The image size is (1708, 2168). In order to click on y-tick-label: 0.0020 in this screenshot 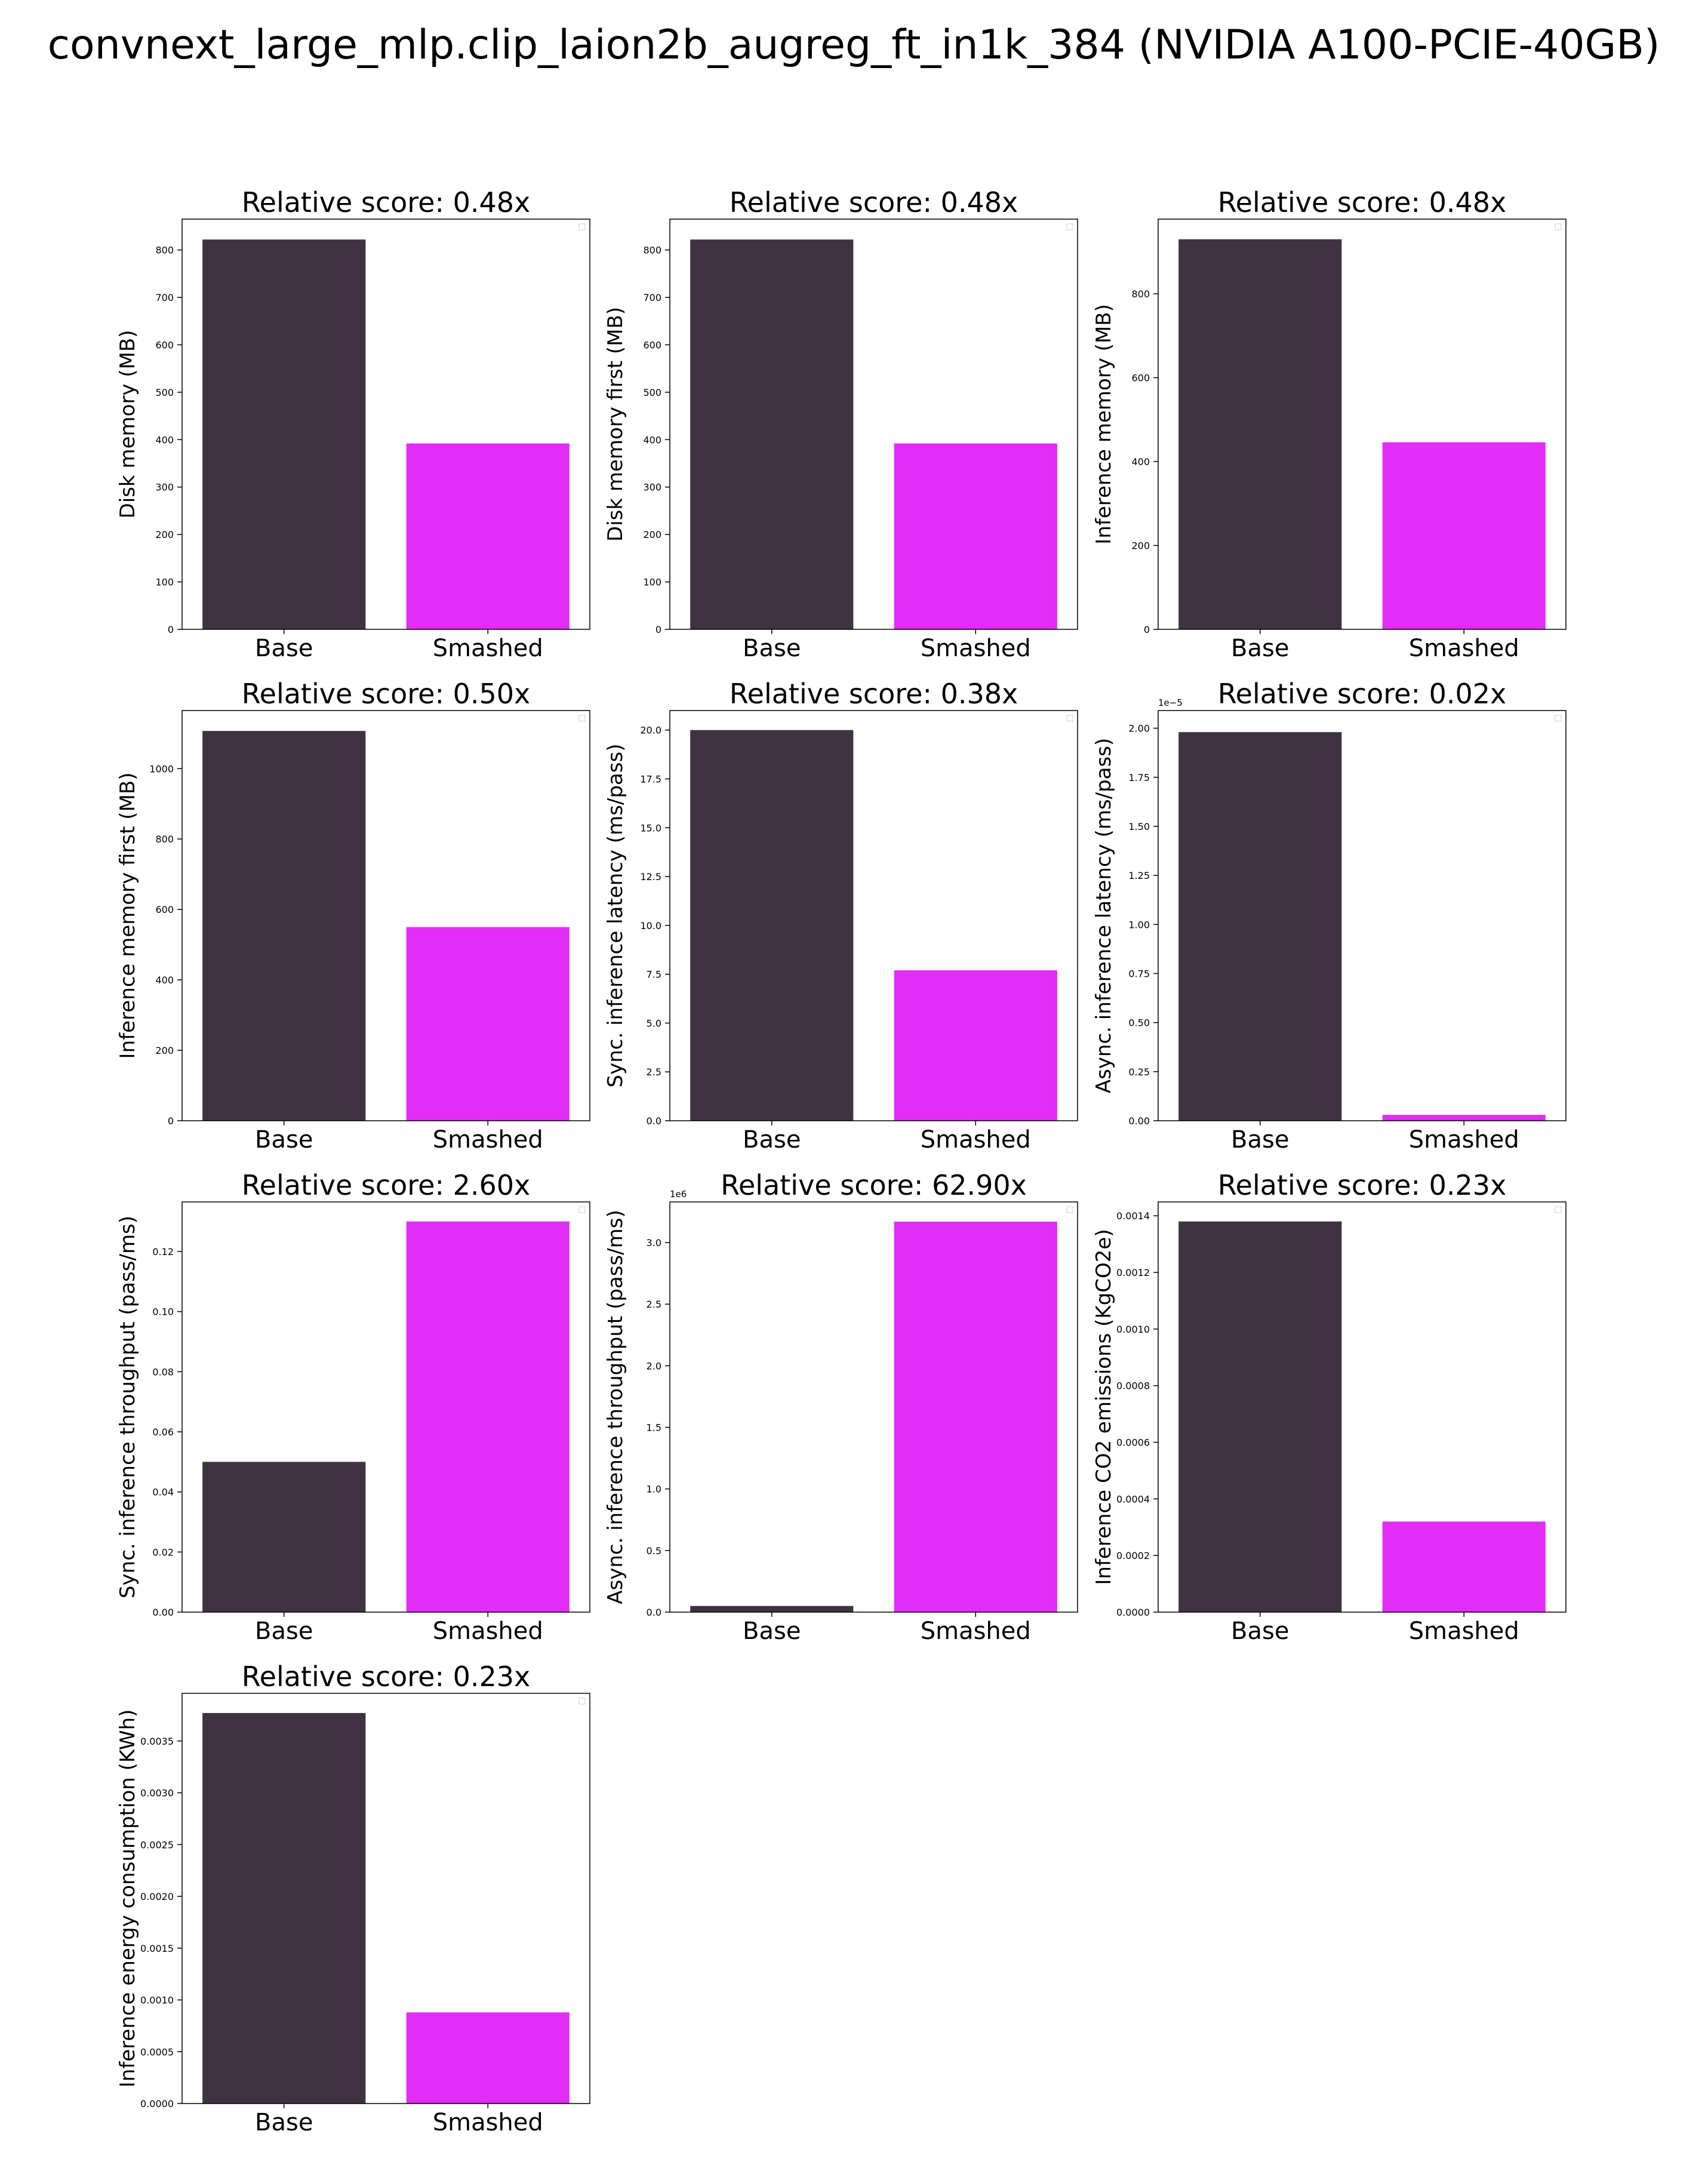, I will do `click(157, 1897)`.